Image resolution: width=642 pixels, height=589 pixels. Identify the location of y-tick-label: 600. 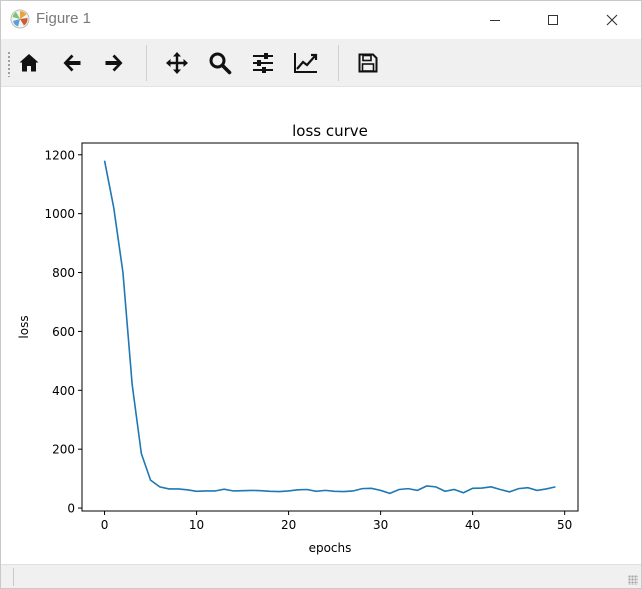
(63, 332).